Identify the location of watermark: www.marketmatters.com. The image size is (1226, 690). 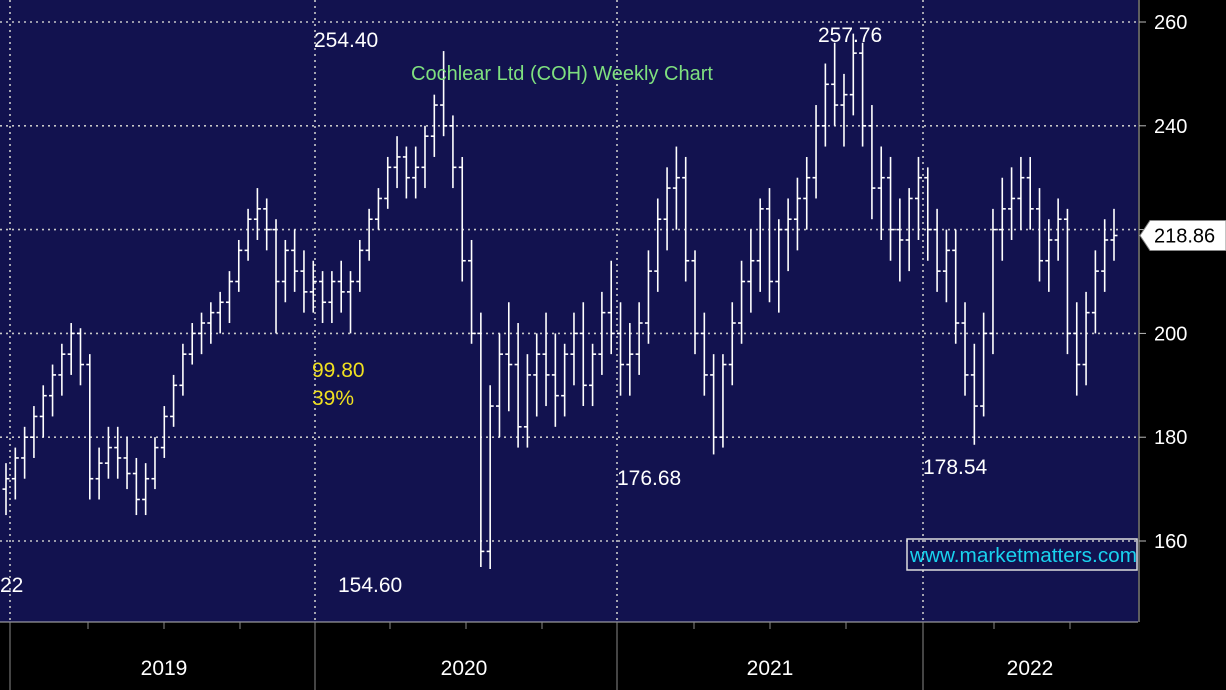
(1022, 554).